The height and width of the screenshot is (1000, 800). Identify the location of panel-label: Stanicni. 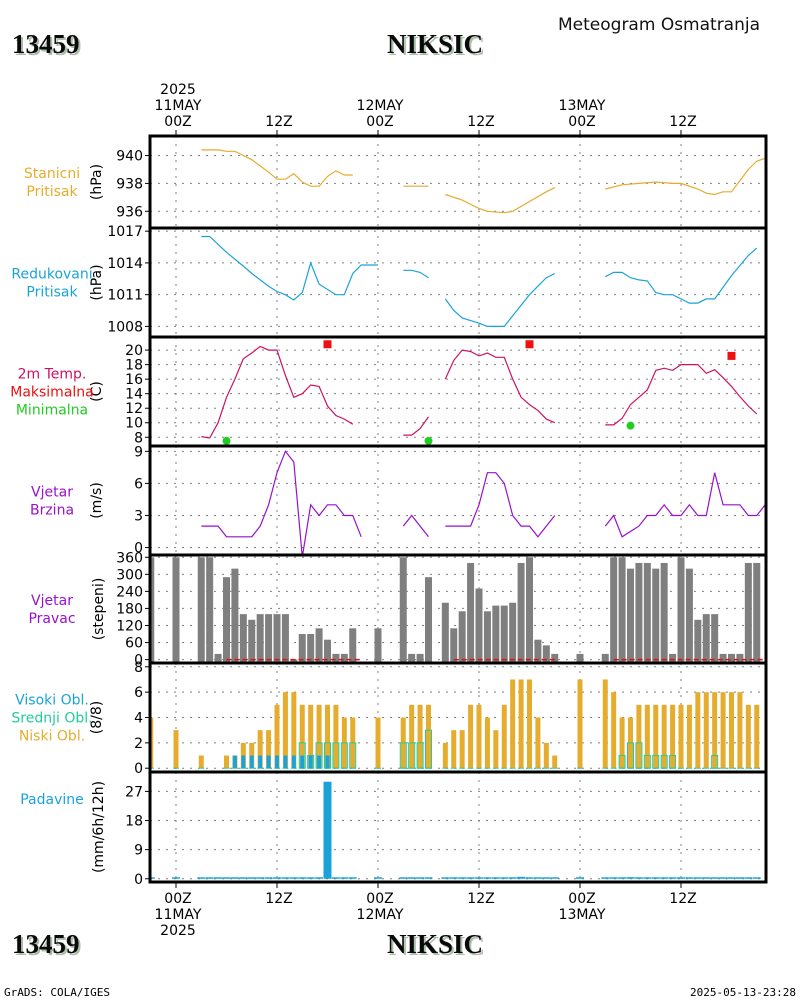
(52, 174).